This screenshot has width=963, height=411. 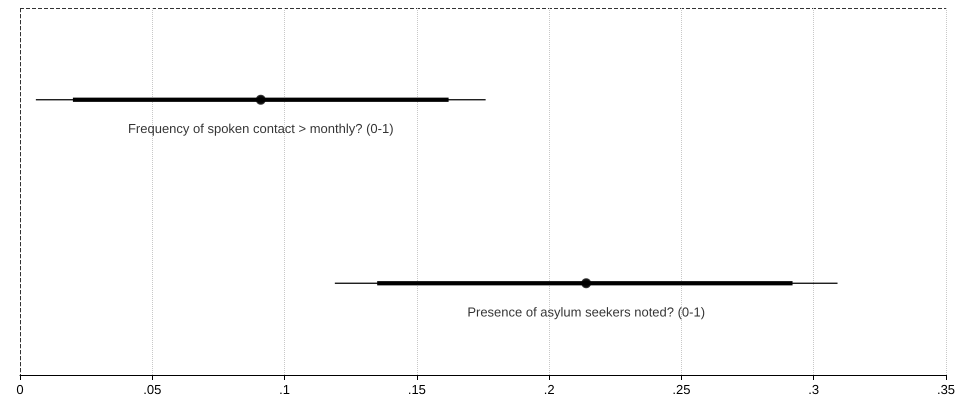 I want to click on y-tick-label: Frequency of spoken contact > monthly? (0-1), so click(x=261, y=128).